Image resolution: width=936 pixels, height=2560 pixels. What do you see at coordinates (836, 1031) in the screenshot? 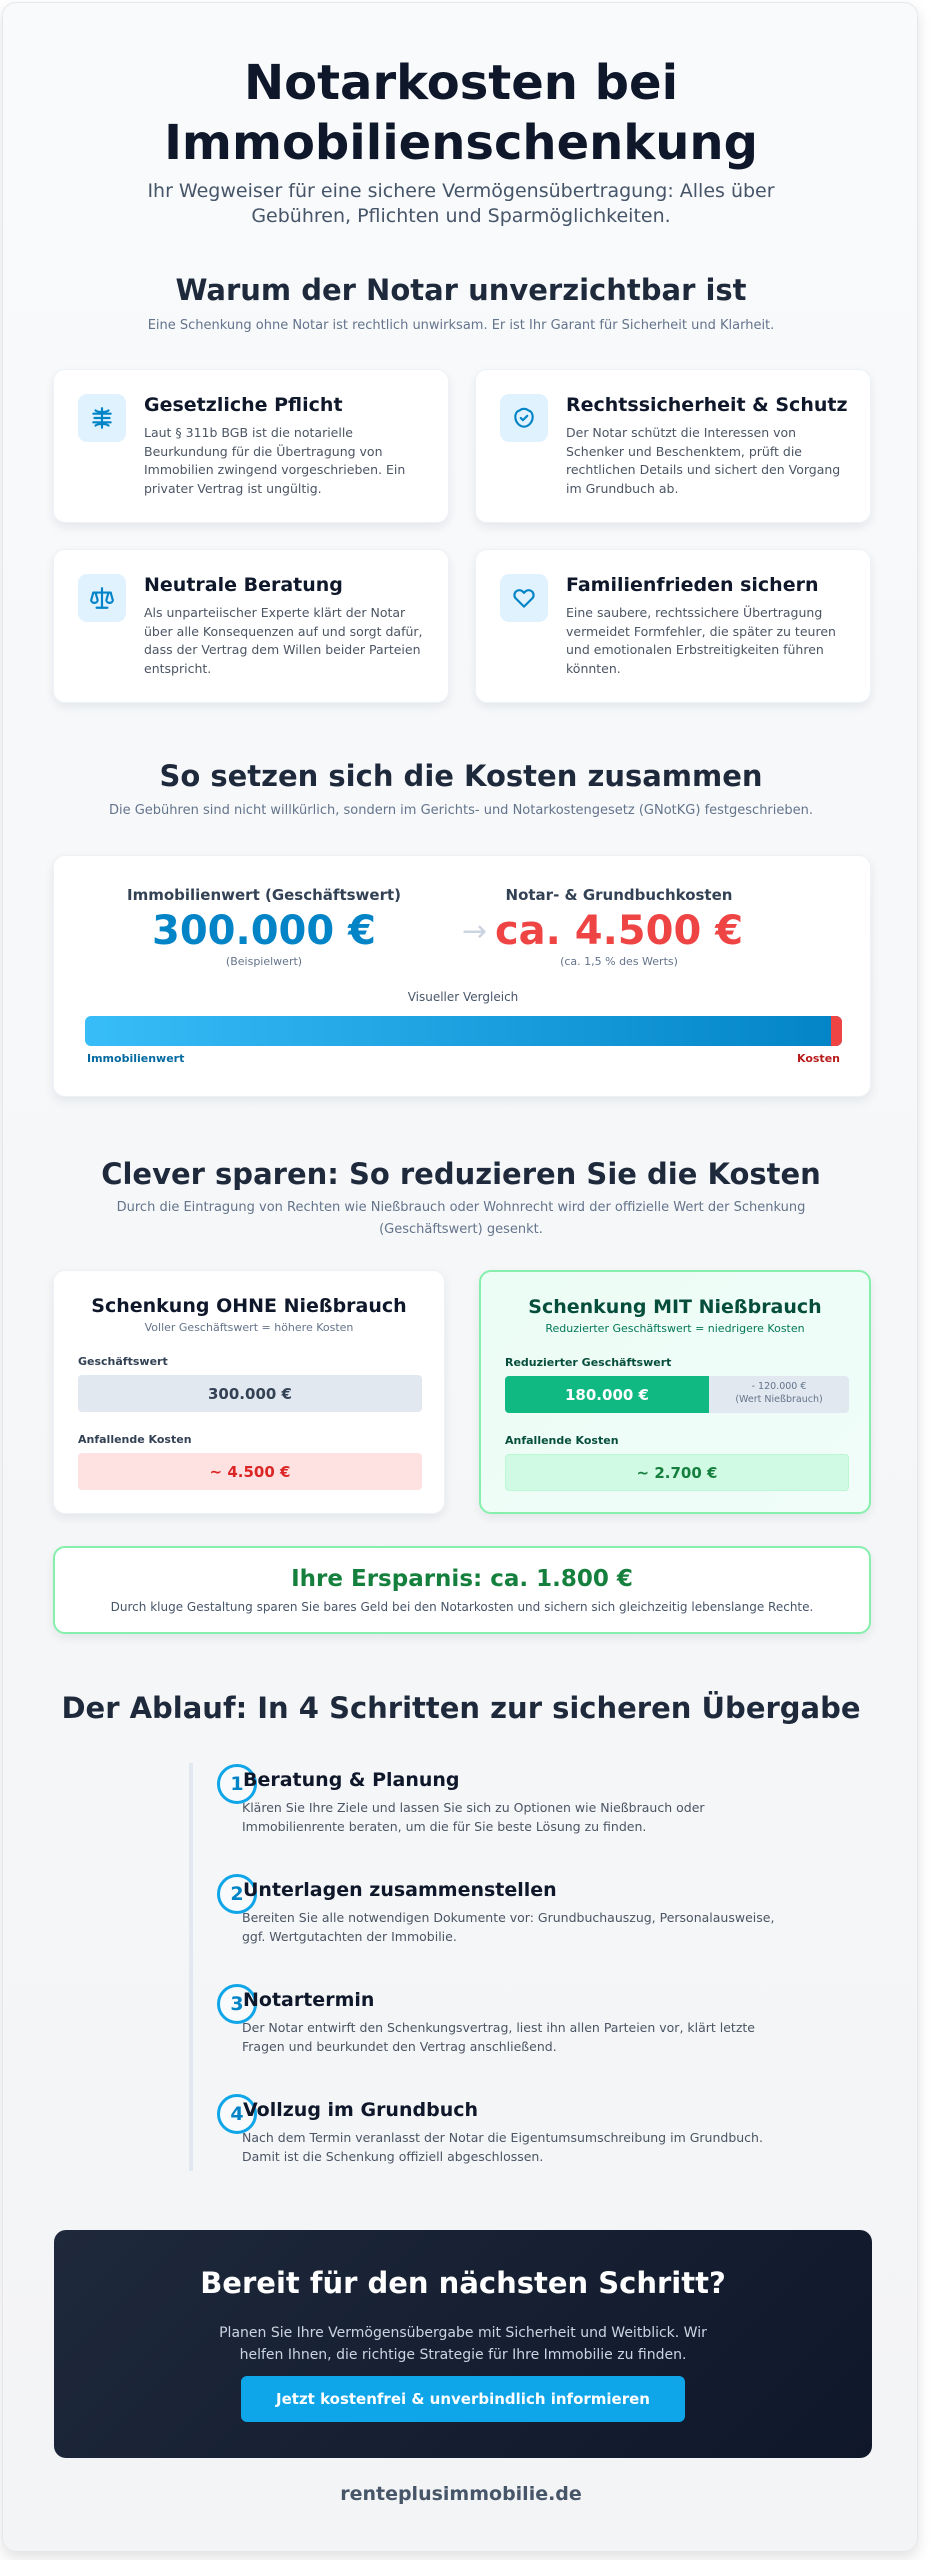
I see `comparison-bar-cost-segment` at bounding box center [836, 1031].